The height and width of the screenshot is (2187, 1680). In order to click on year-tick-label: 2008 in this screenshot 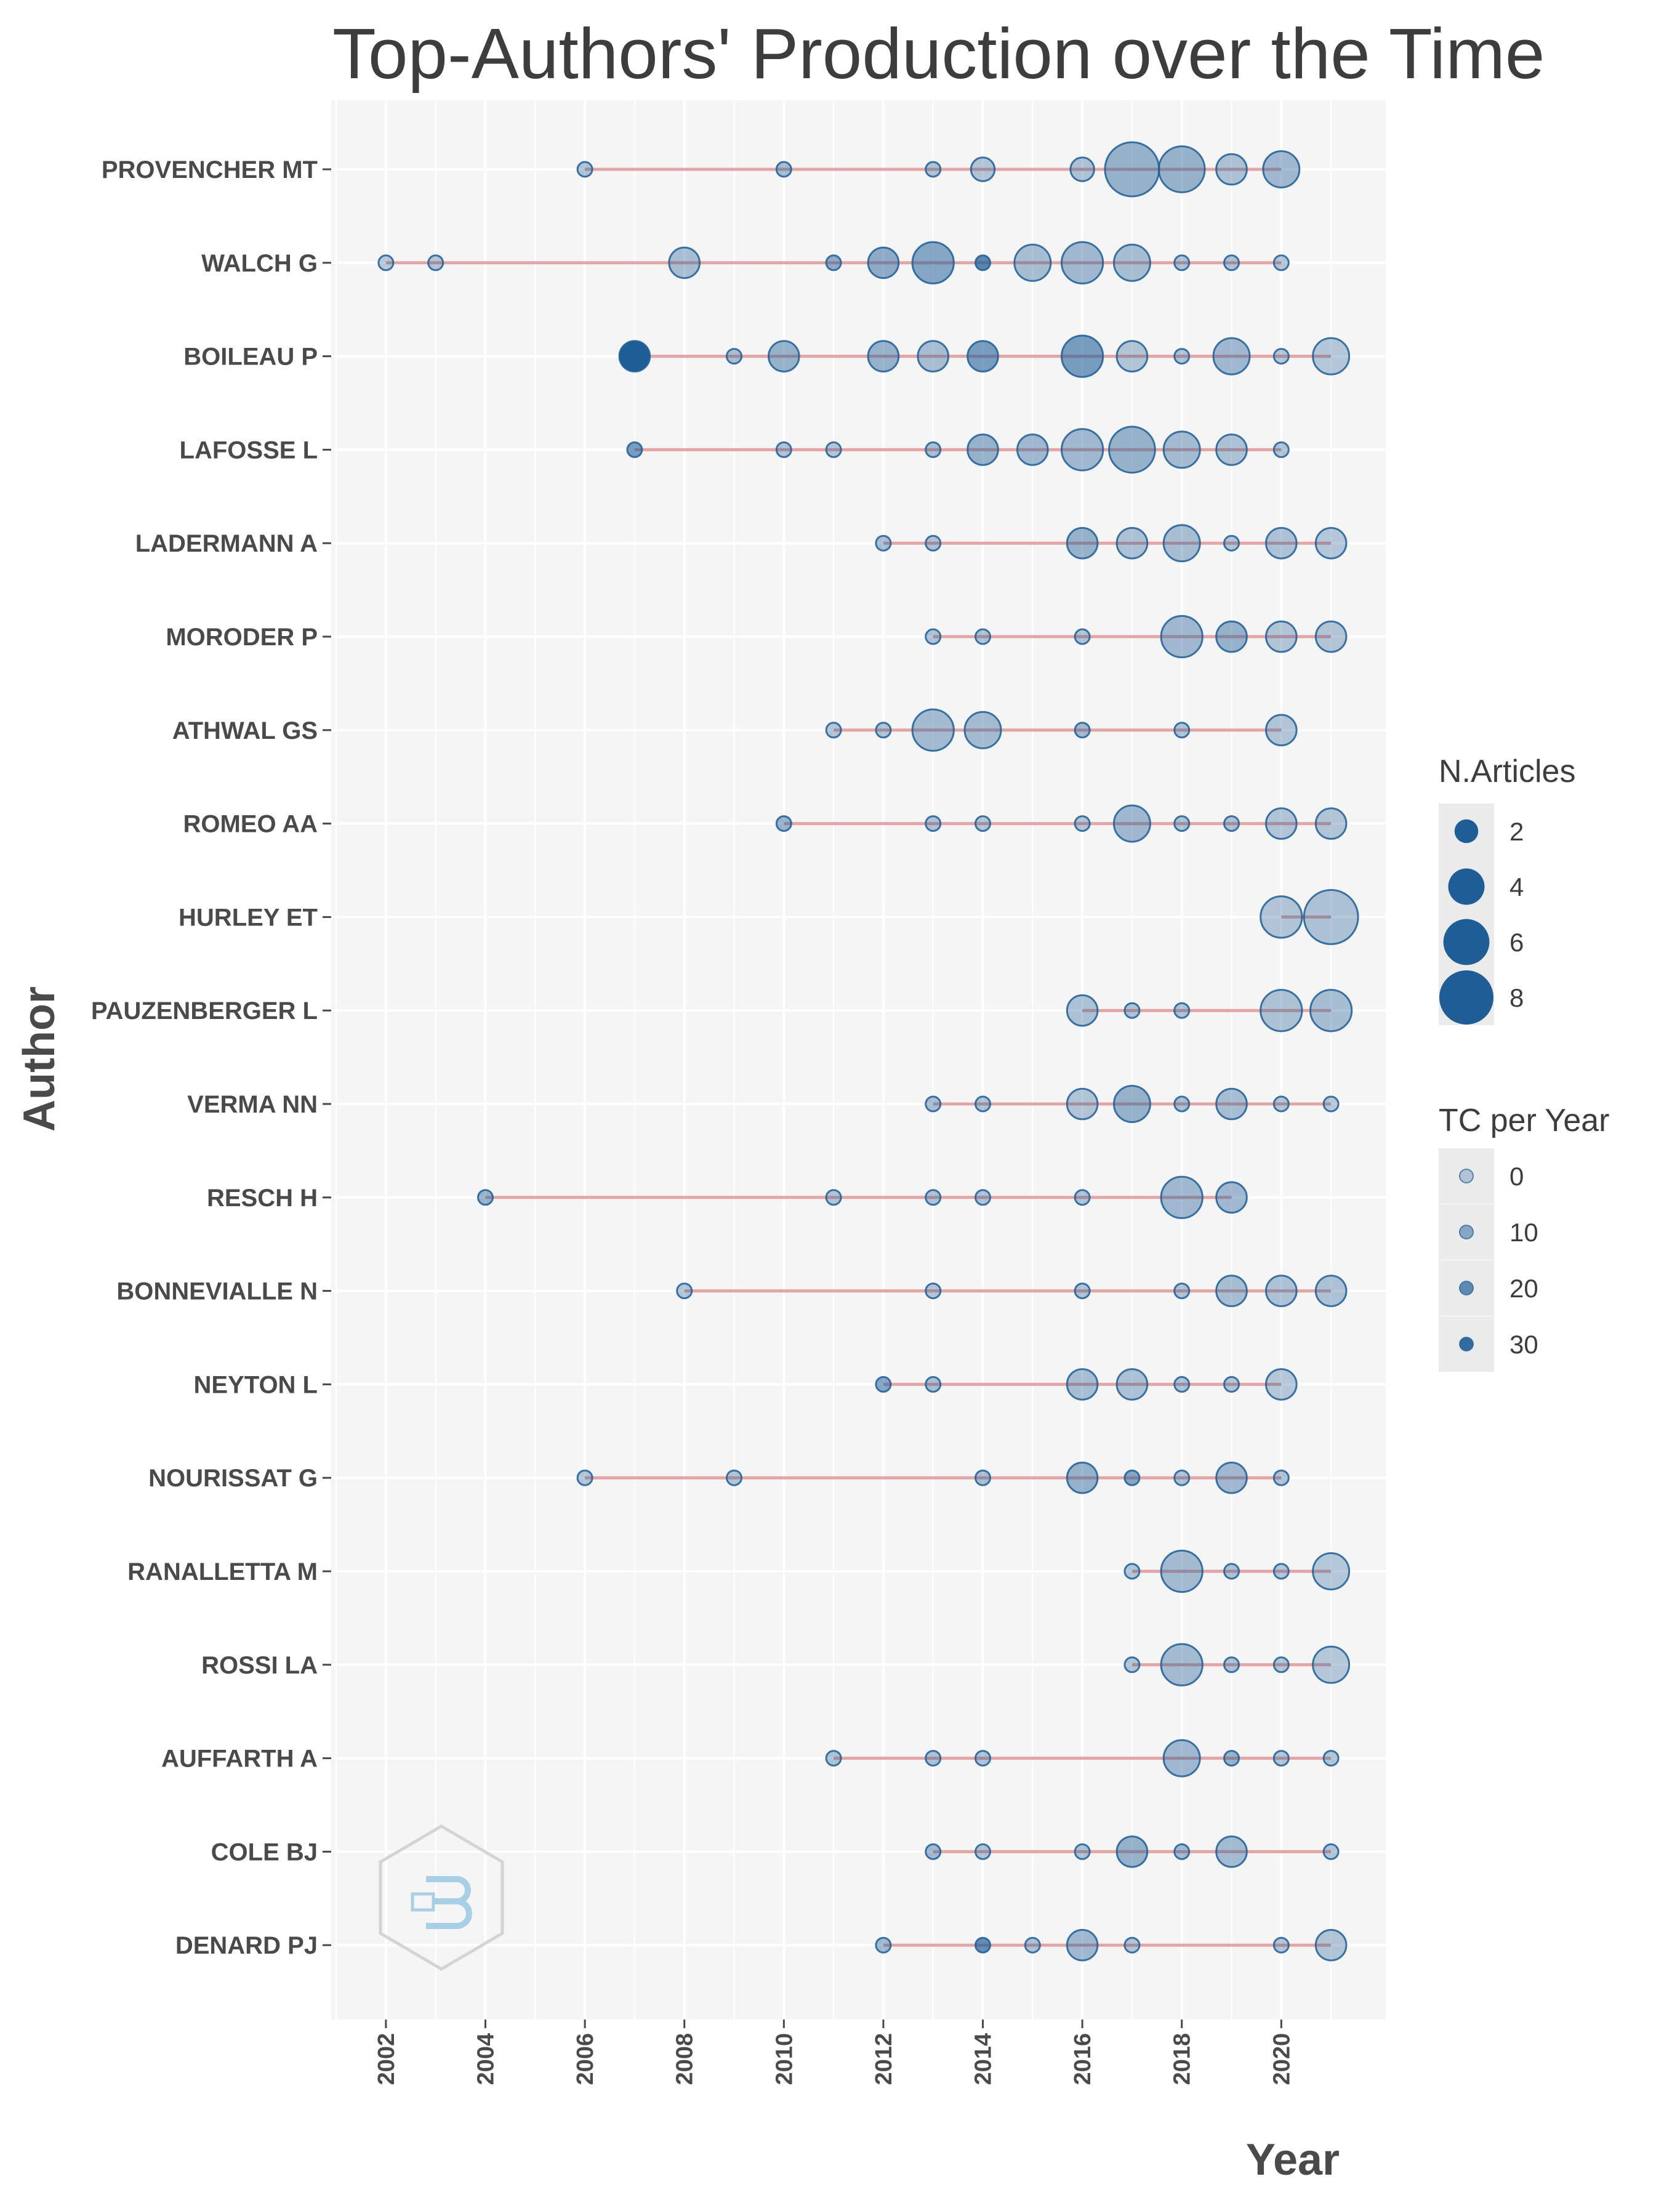, I will do `click(685, 2059)`.